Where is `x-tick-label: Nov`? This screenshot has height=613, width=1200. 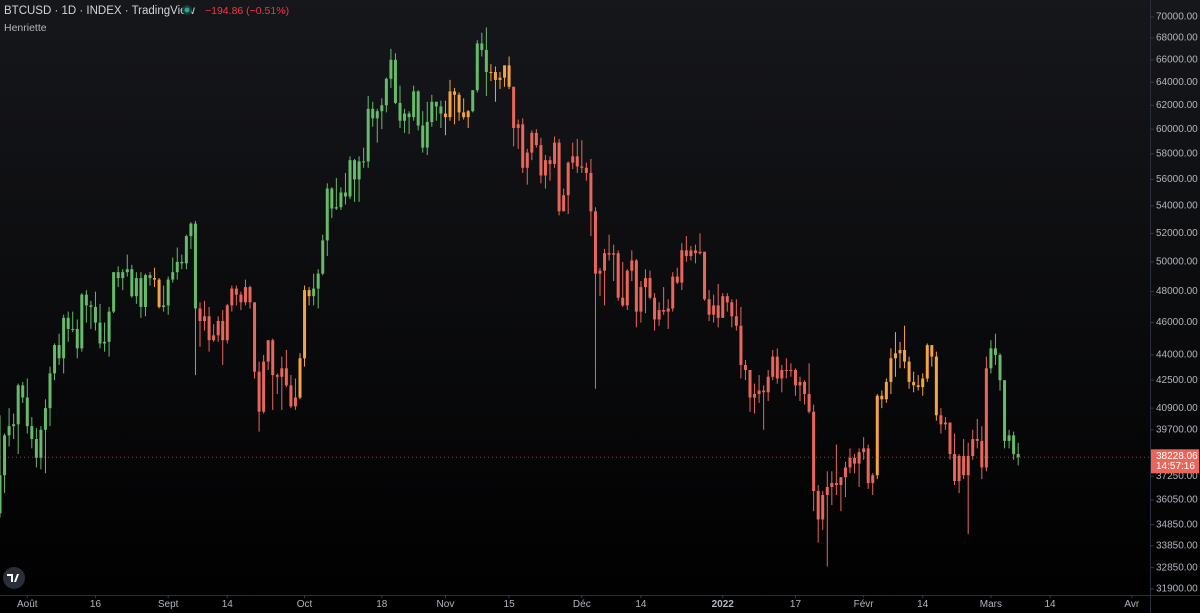
x-tick-label: Nov is located at coordinates (446, 604).